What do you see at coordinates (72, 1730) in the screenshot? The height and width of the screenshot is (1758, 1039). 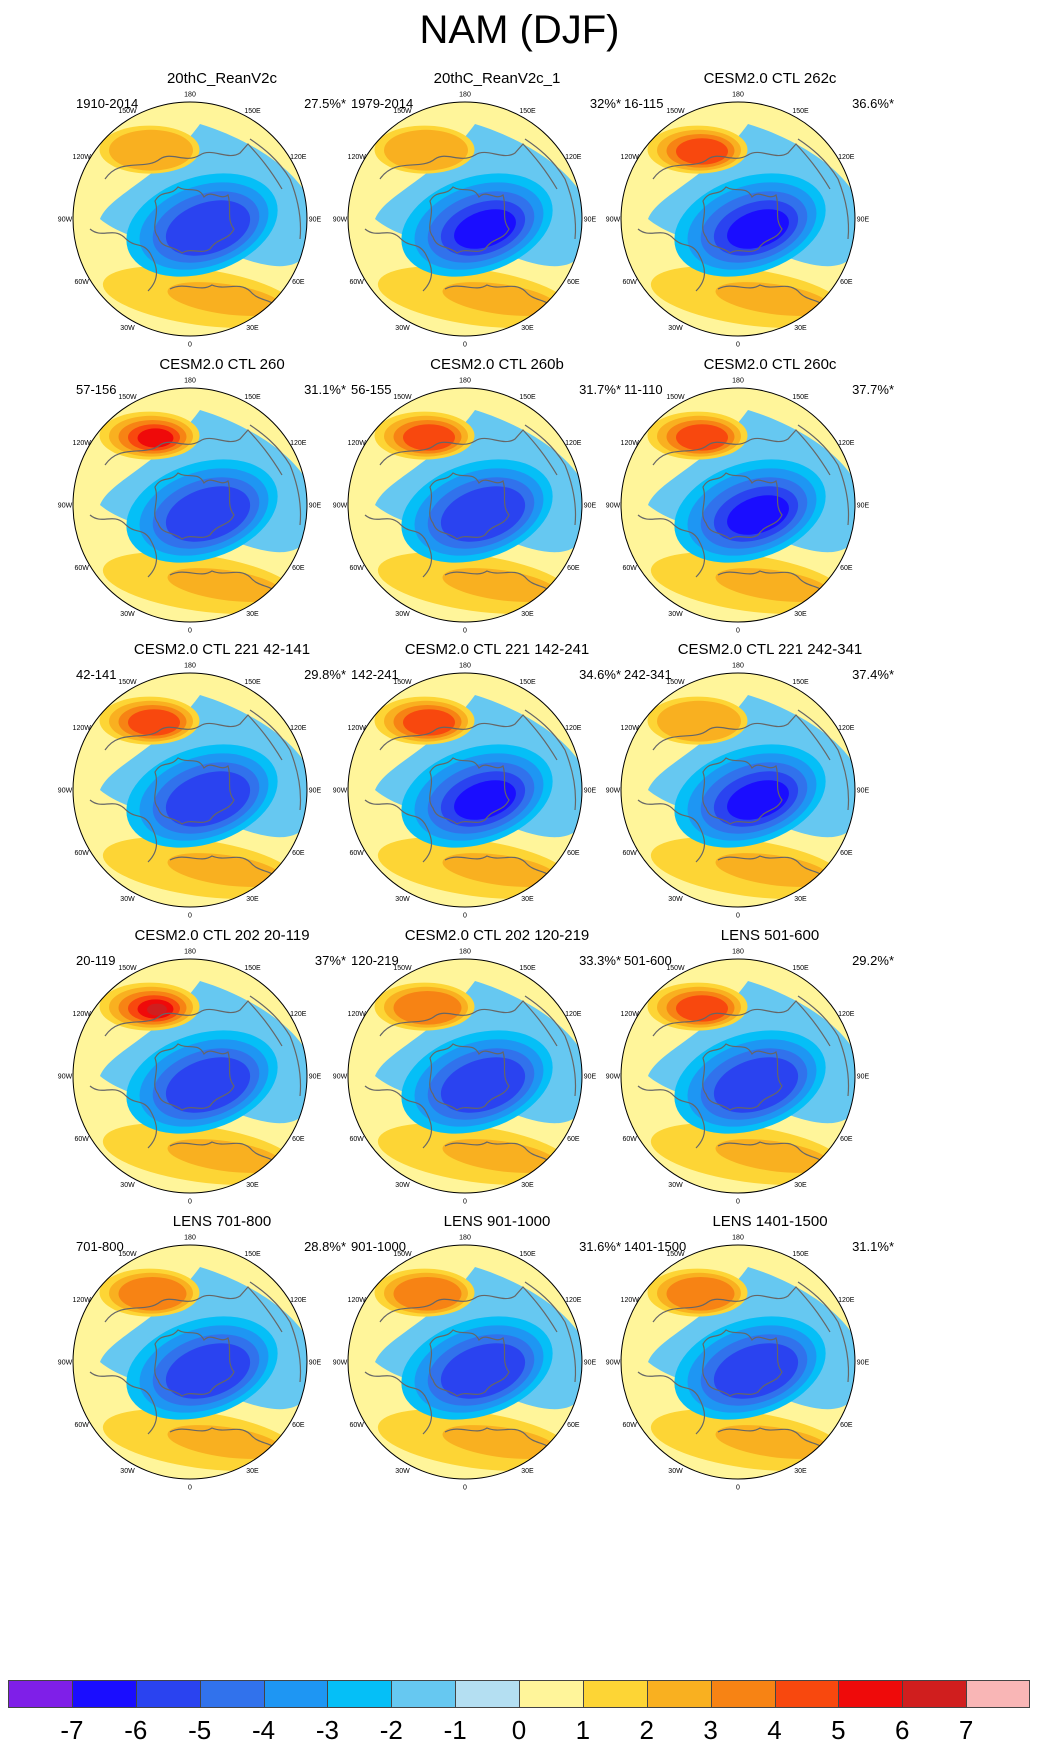 I see `colorbar-tick-label: -7` at bounding box center [72, 1730].